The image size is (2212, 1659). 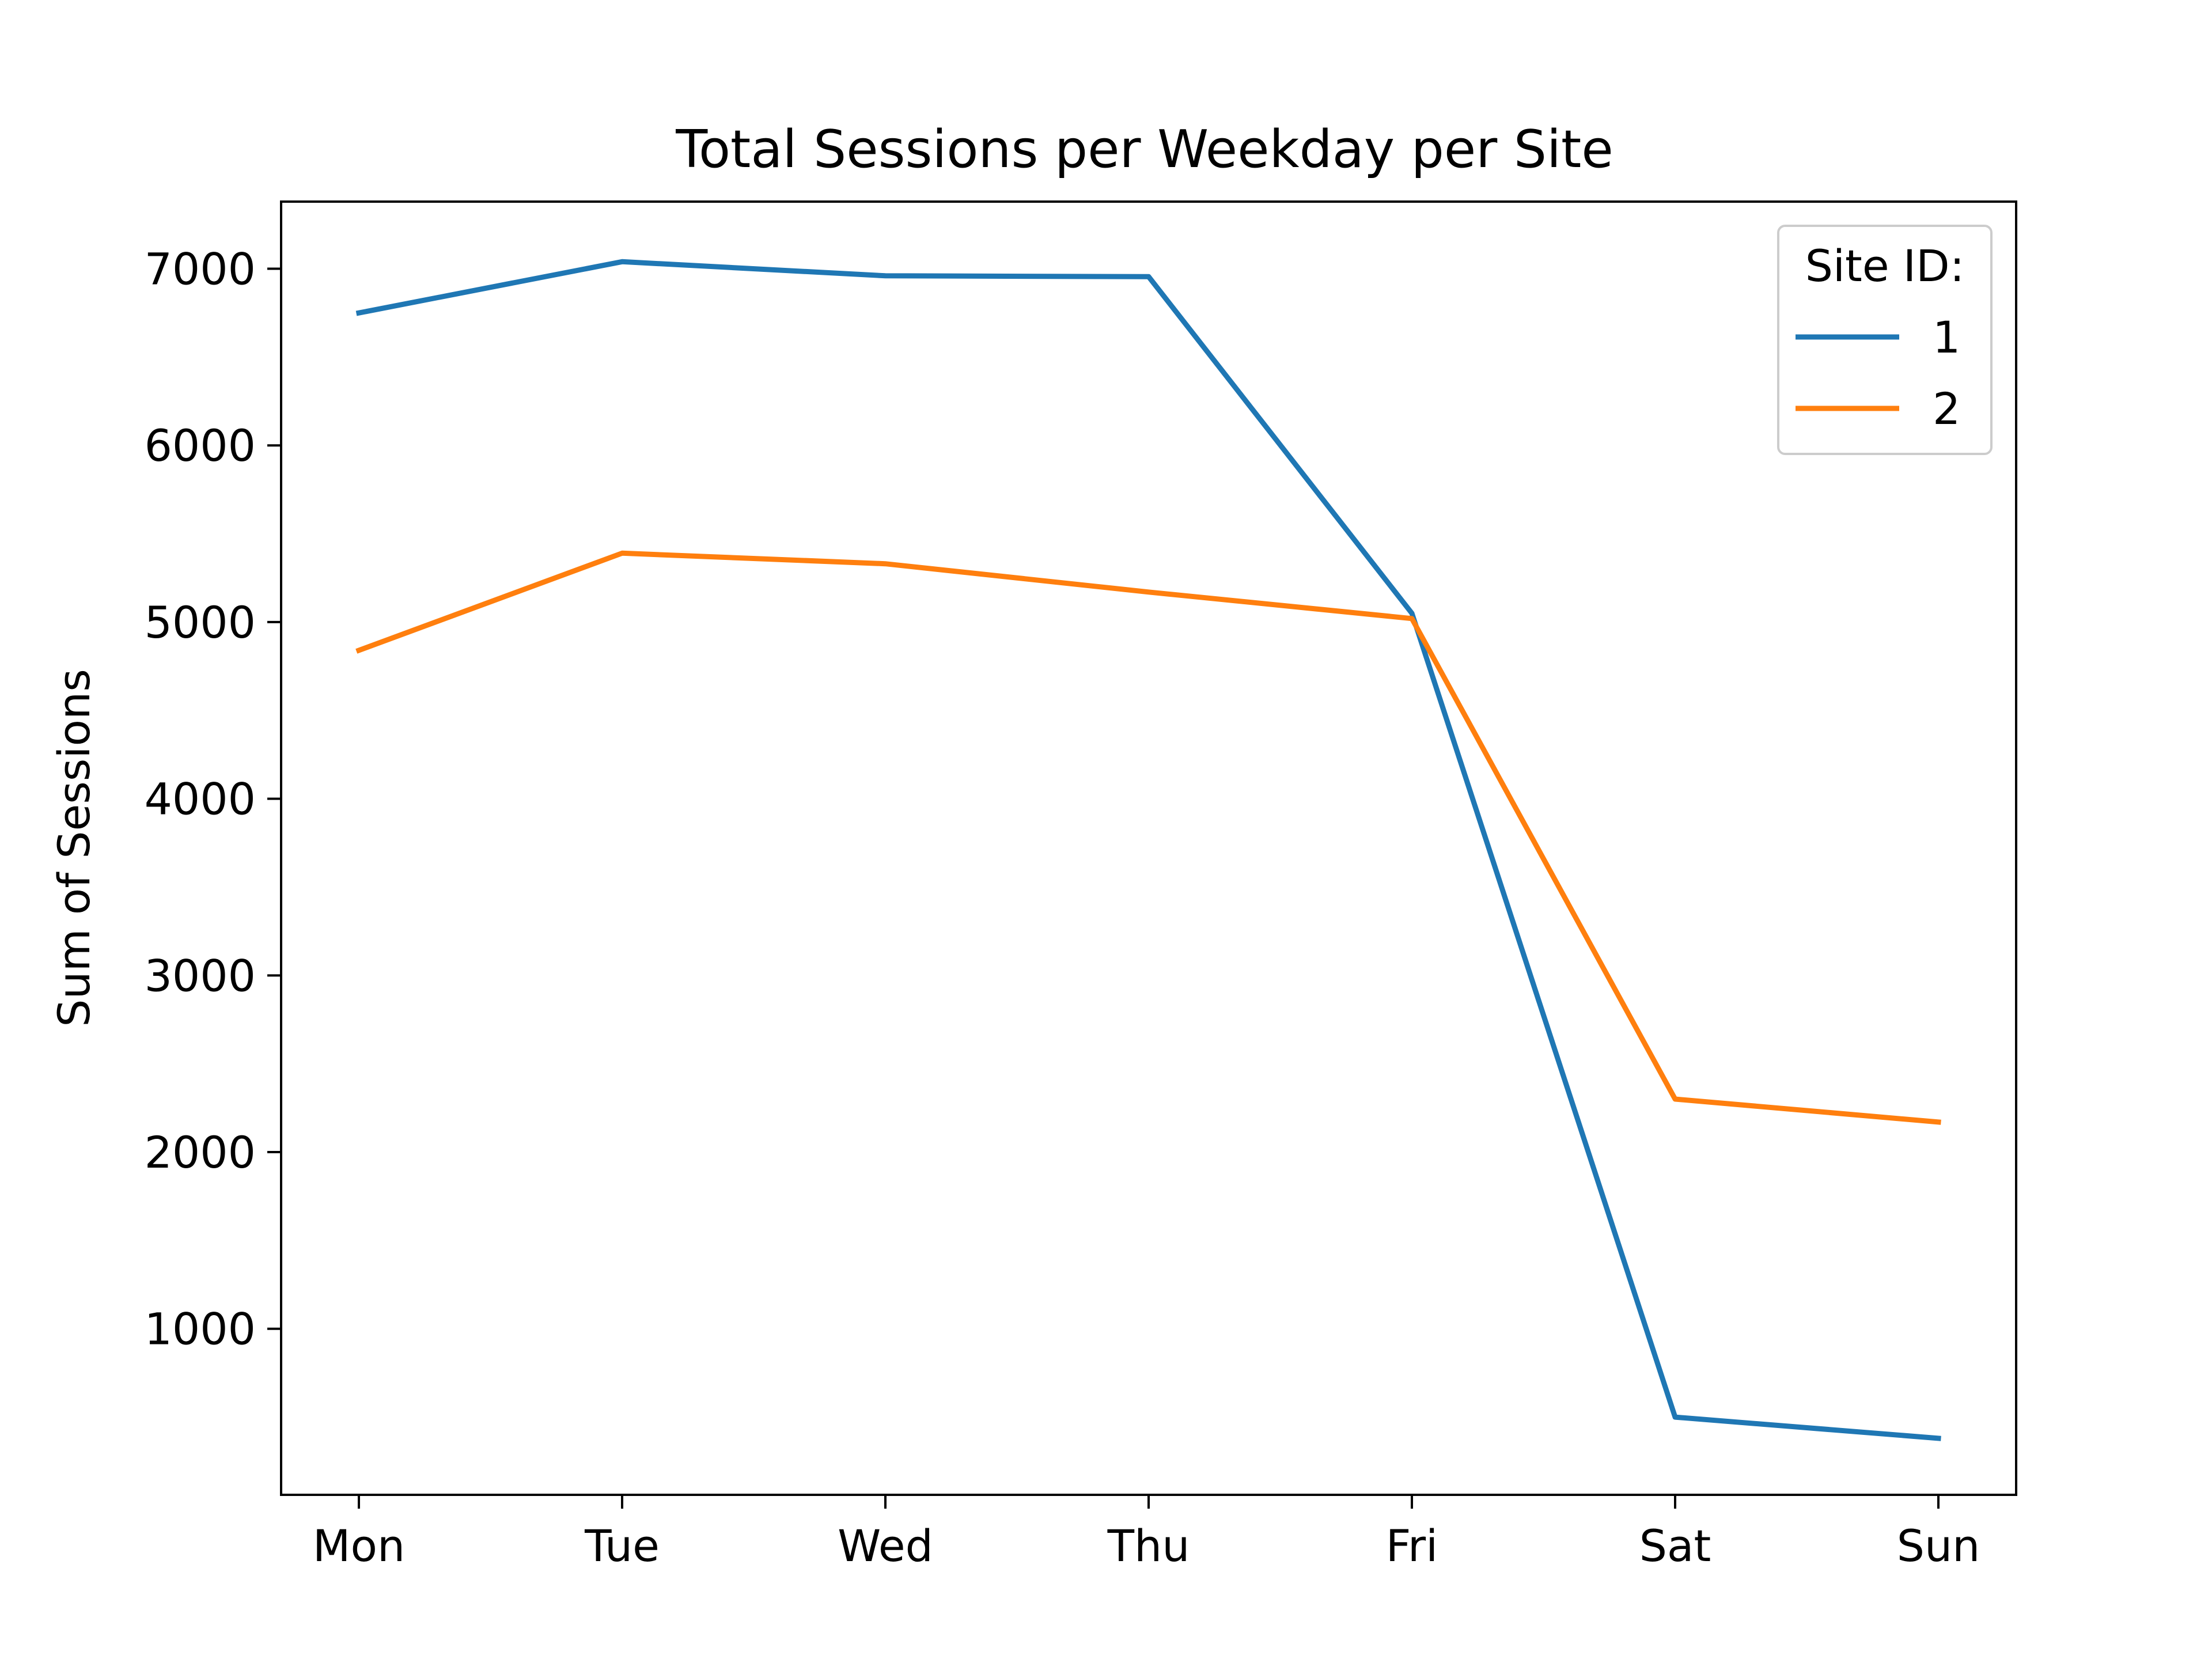 What do you see at coordinates (622, 1545) in the screenshot?
I see `x-tick-label: Tue` at bounding box center [622, 1545].